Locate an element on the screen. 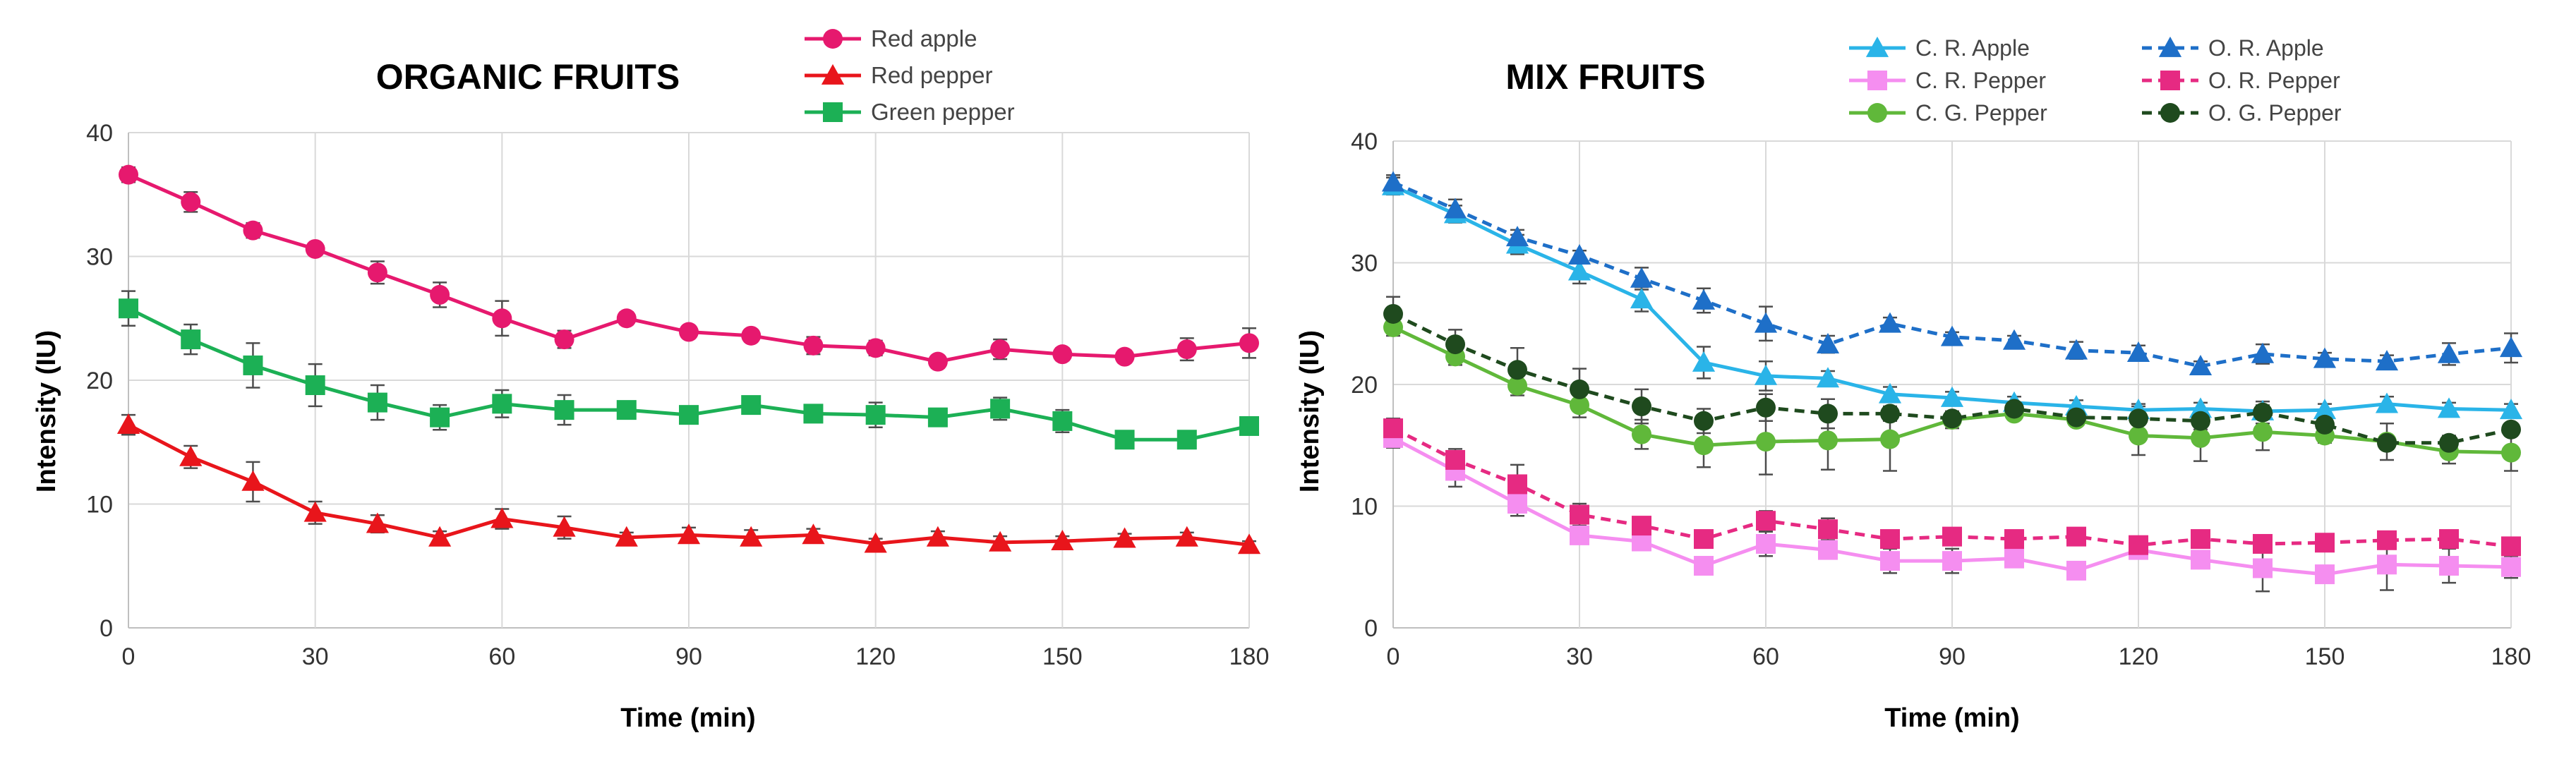 Image resolution: width=2576 pixels, height=764 pixels. legend-label: O. G. Pepper is located at coordinates (2275, 113).